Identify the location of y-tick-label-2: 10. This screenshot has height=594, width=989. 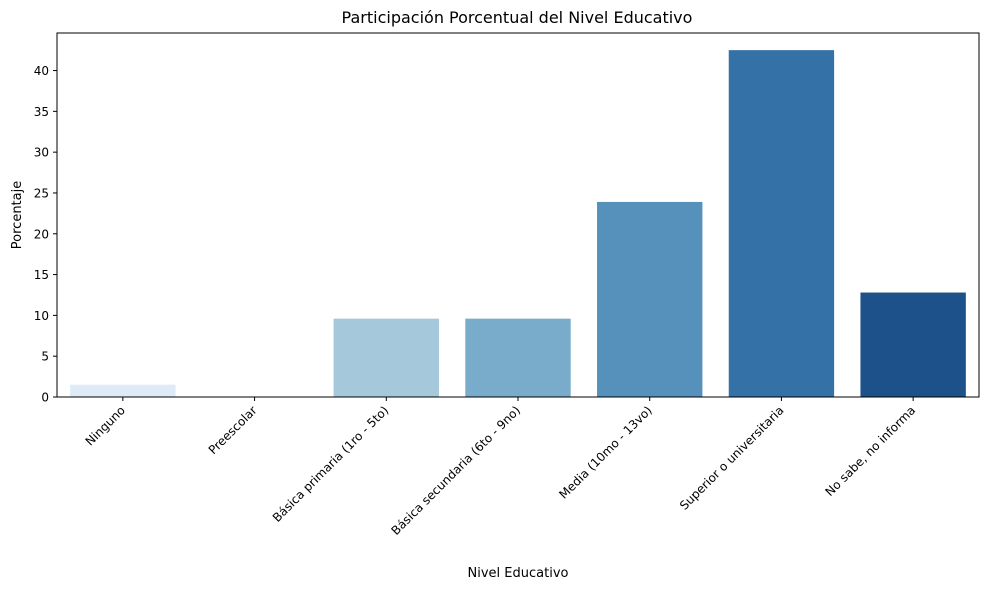
(41, 316).